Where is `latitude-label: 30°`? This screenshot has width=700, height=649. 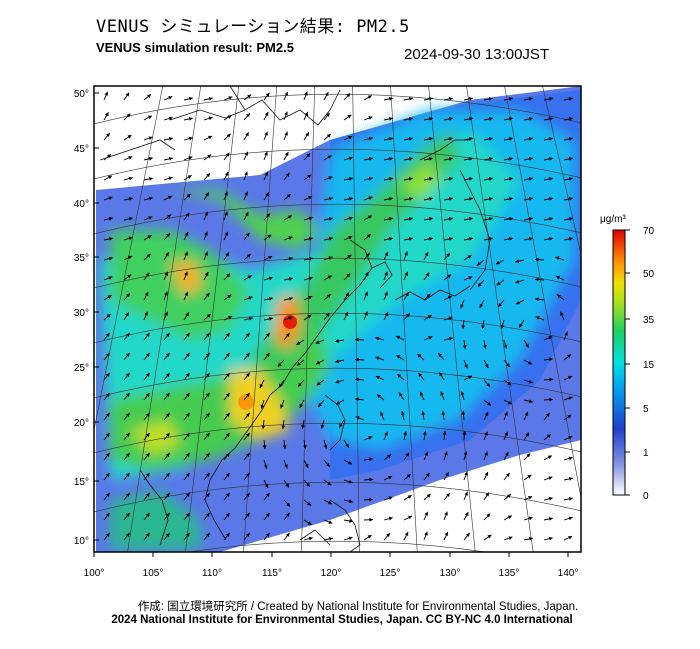 latitude-label: 30° is located at coordinates (81, 313).